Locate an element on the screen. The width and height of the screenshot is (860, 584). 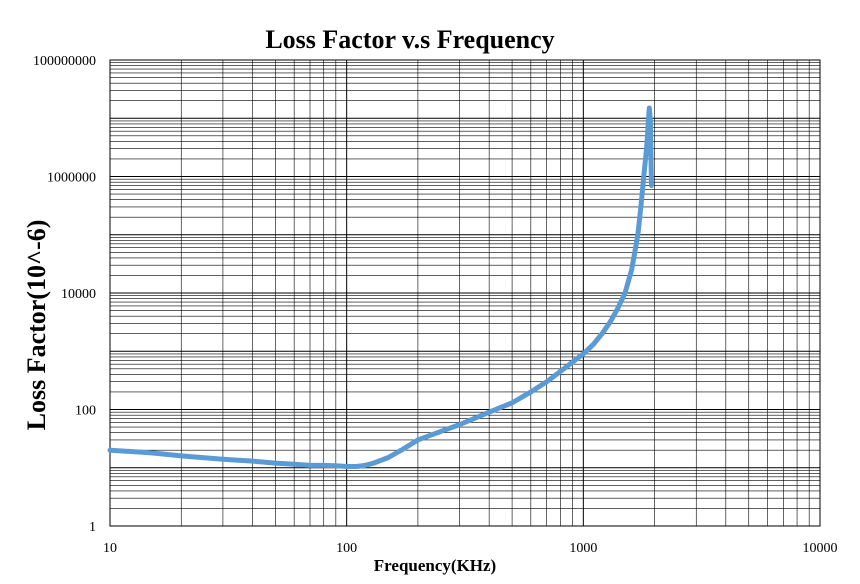
y-tick-label: 1000000 is located at coordinates (71, 178).